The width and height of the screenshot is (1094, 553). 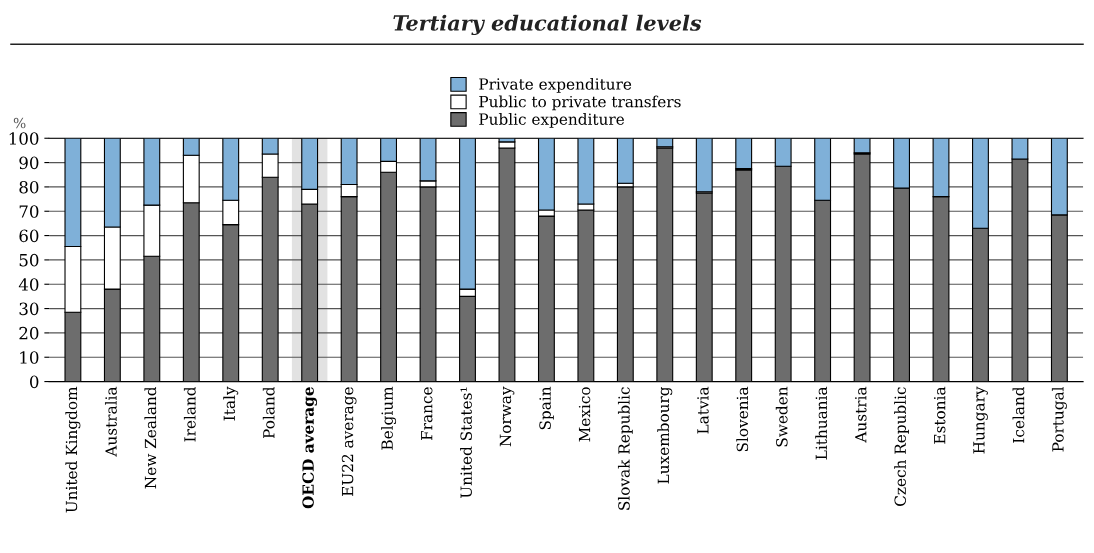 What do you see at coordinates (546, 408) in the screenshot?
I see `x-tick-label: Spain` at bounding box center [546, 408].